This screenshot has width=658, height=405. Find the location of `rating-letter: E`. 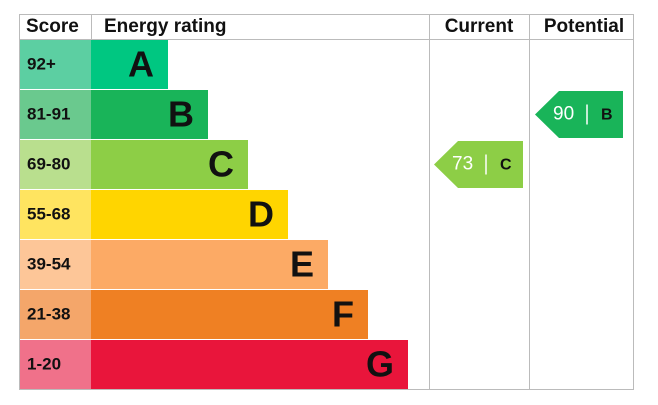

rating-letter: E is located at coordinates (302, 264).